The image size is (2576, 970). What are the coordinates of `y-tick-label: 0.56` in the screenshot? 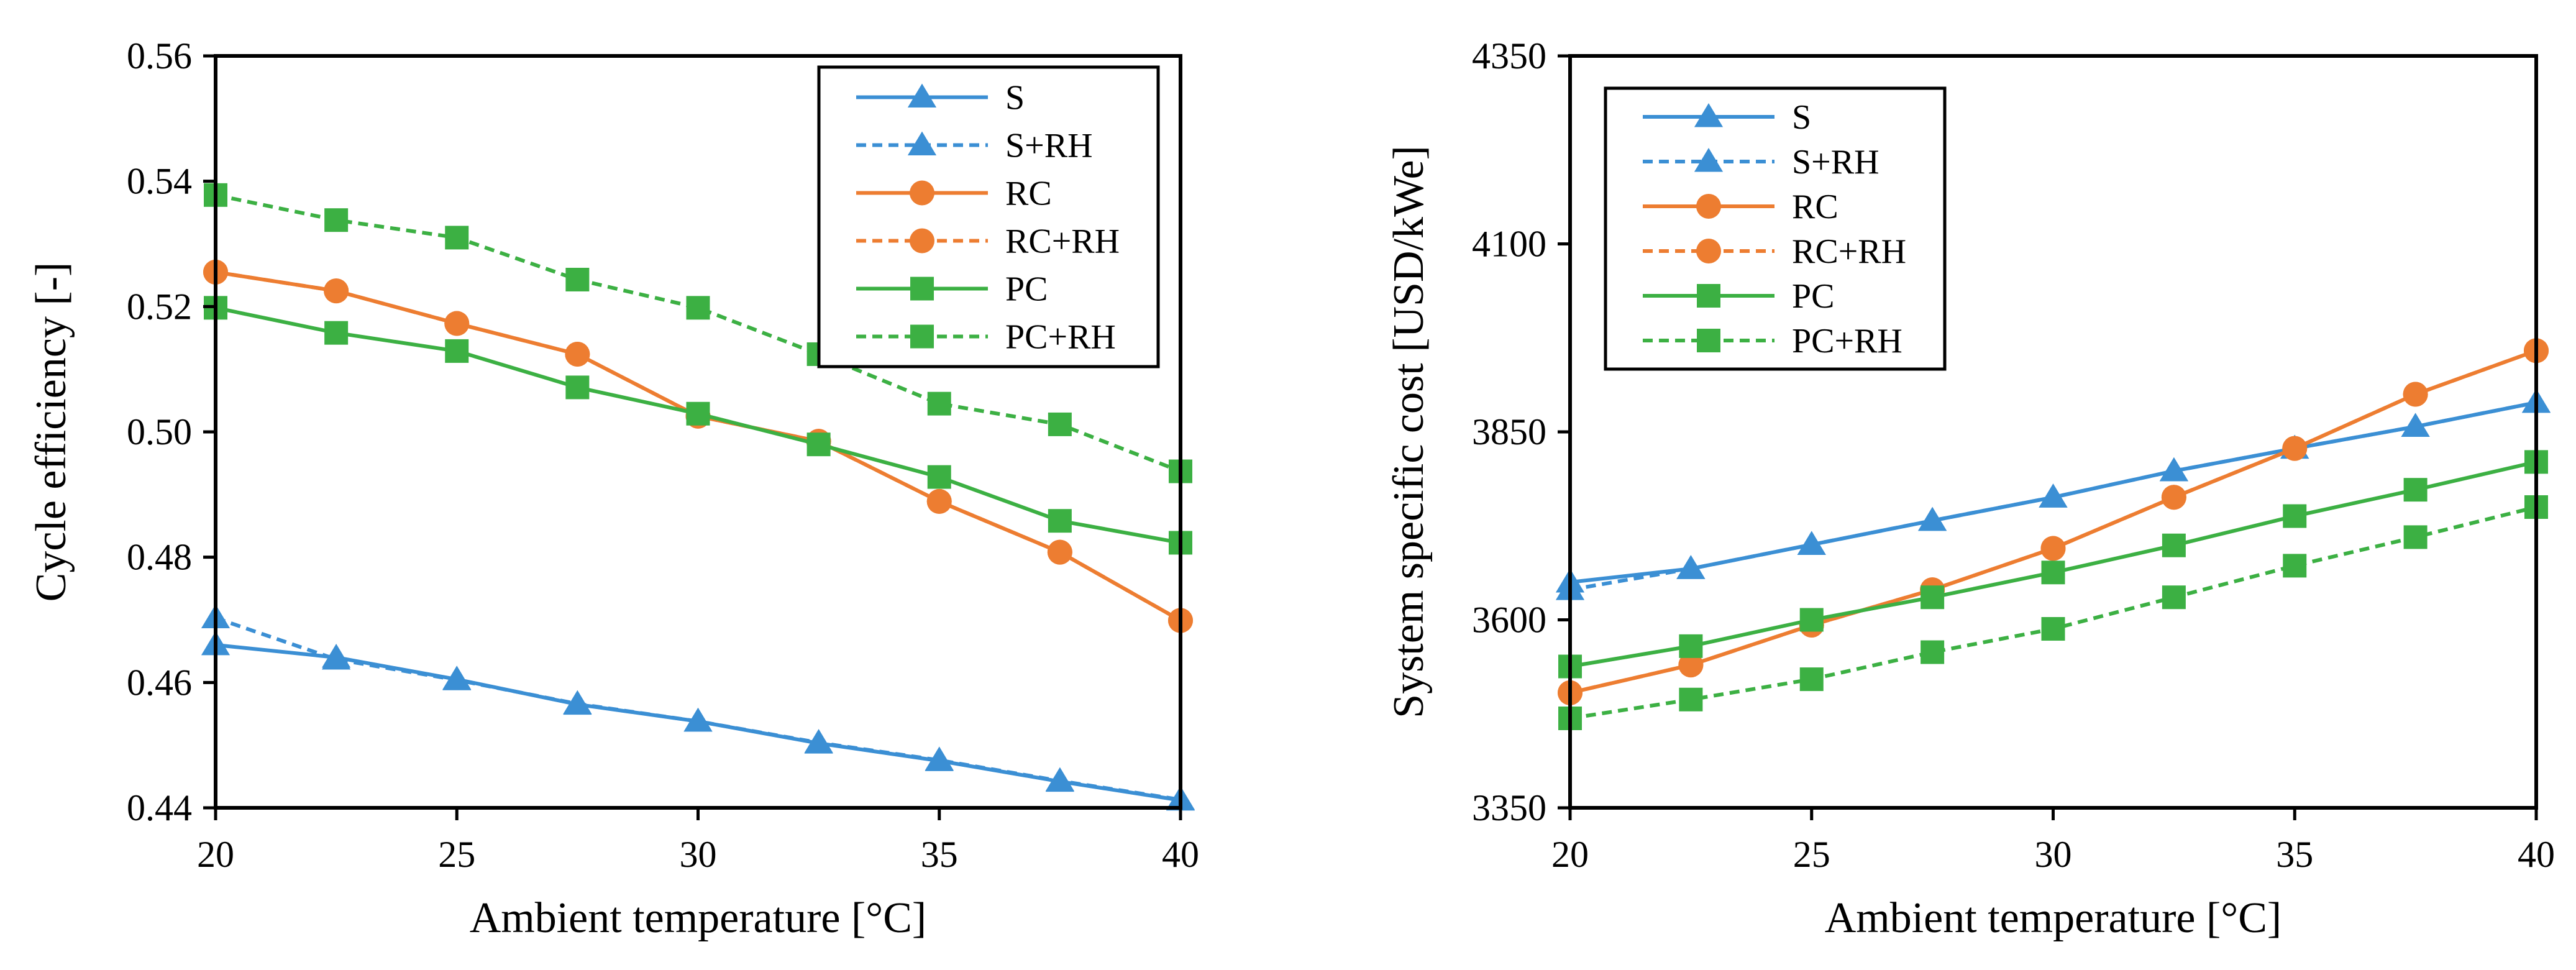 It's located at (159, 56).